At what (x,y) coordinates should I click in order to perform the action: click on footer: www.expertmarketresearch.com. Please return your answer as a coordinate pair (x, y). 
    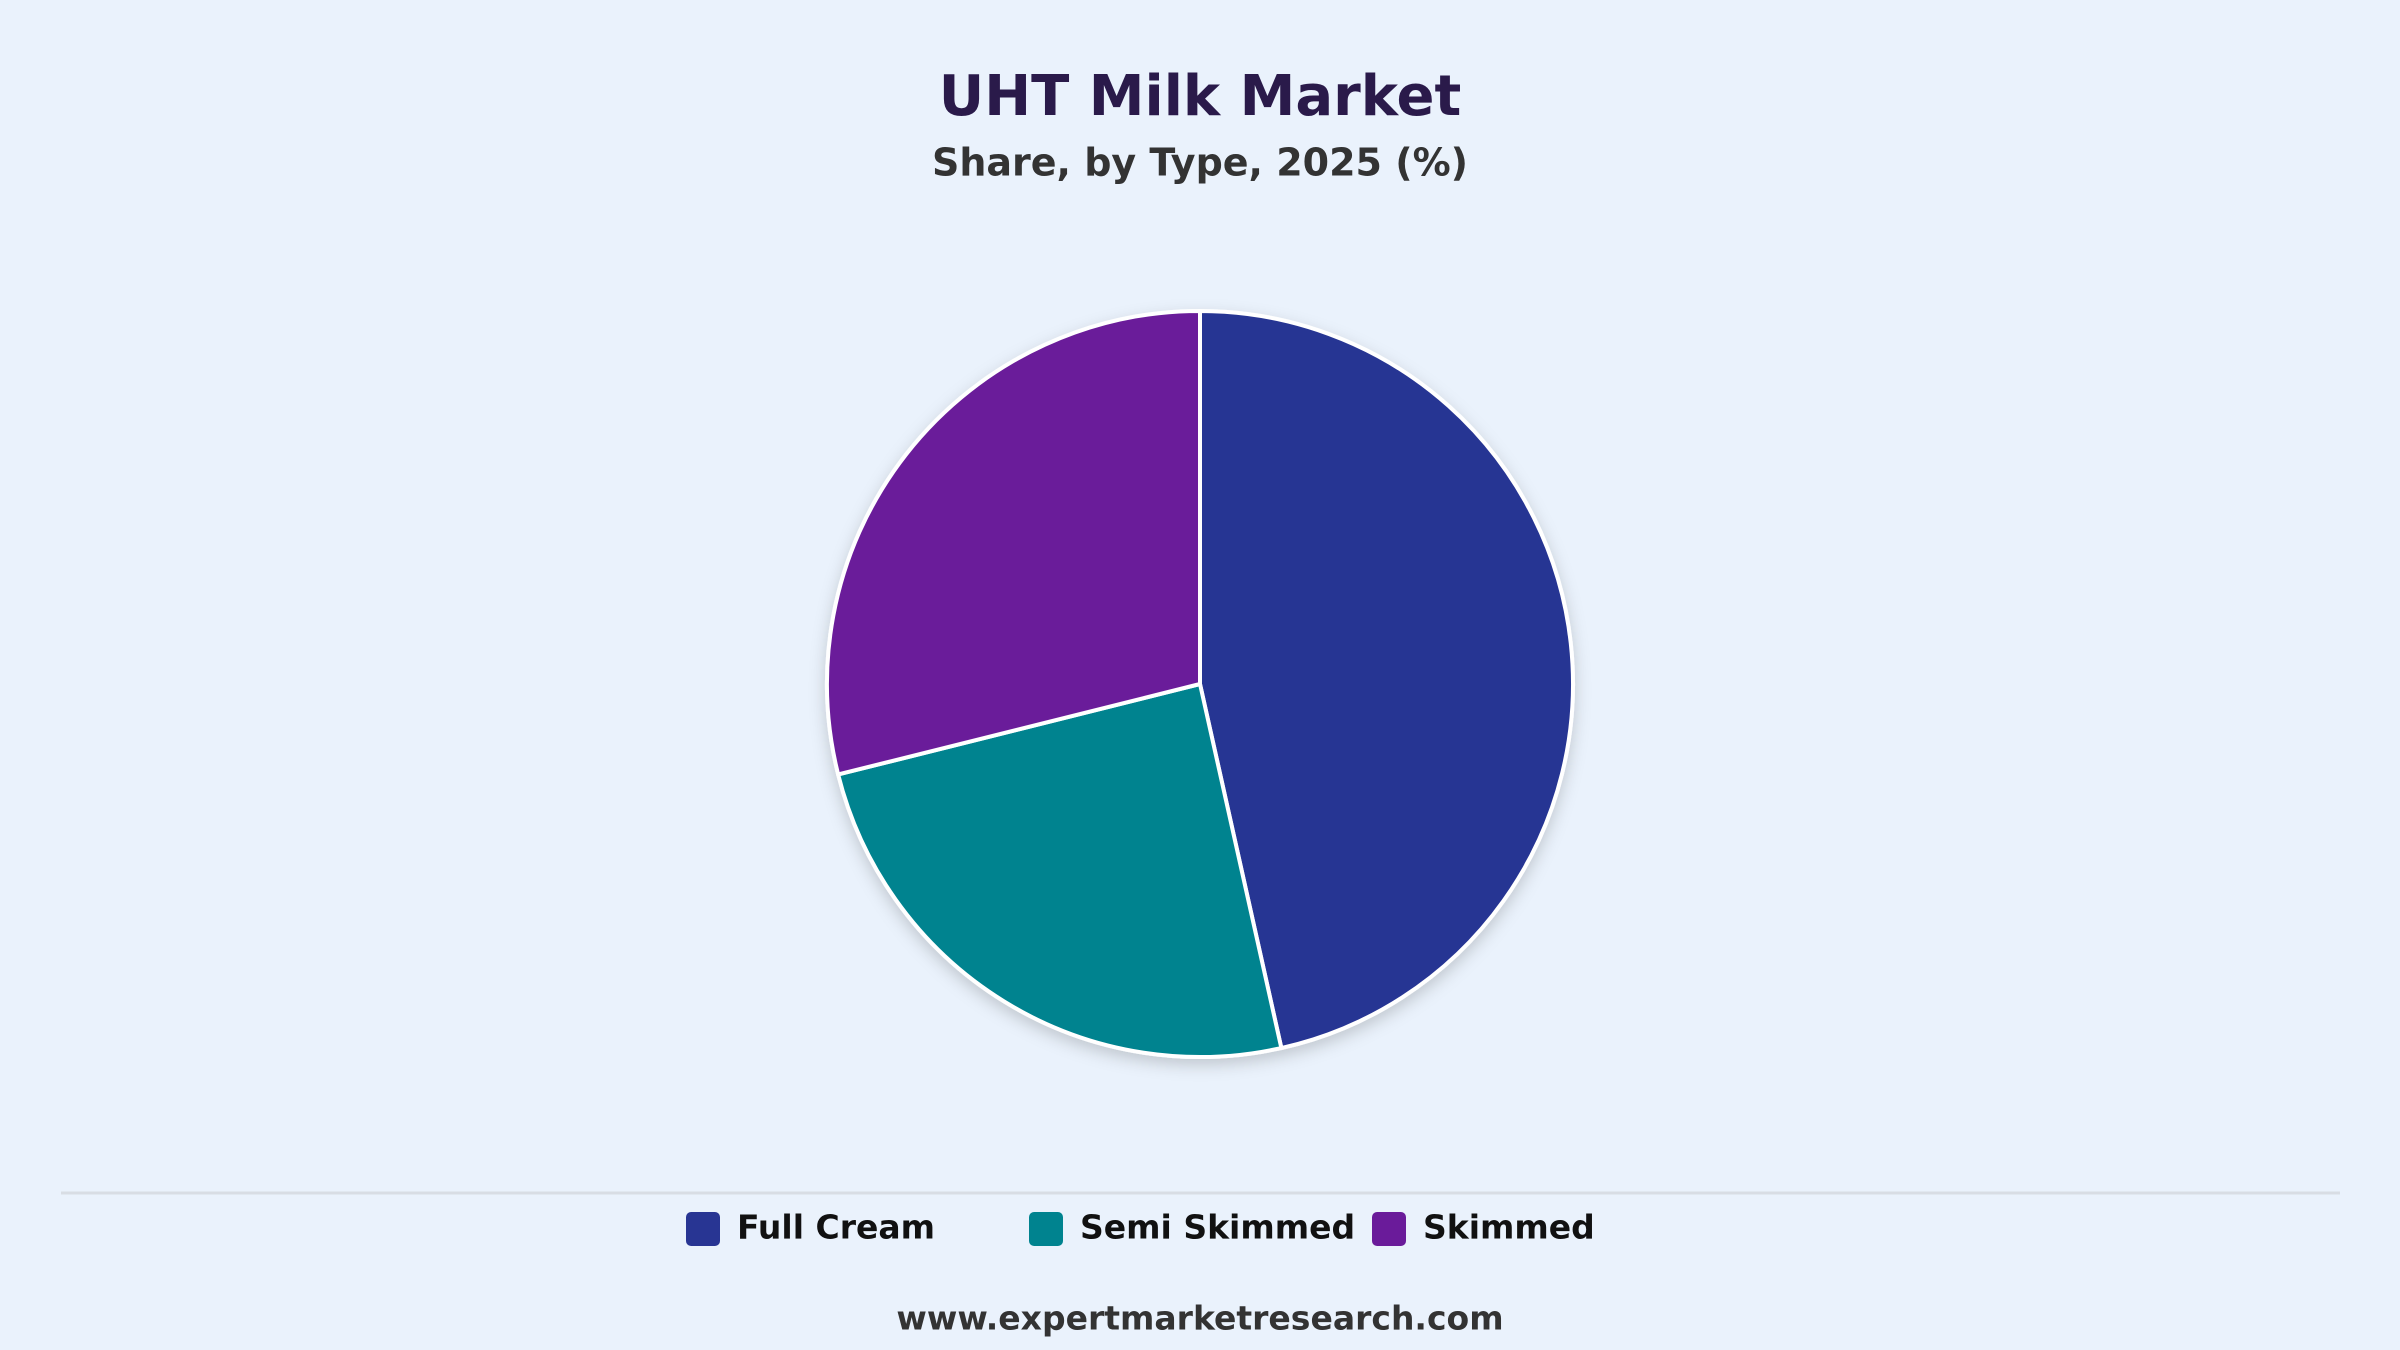
    Looking at the image, I should click on (1199, 1318).